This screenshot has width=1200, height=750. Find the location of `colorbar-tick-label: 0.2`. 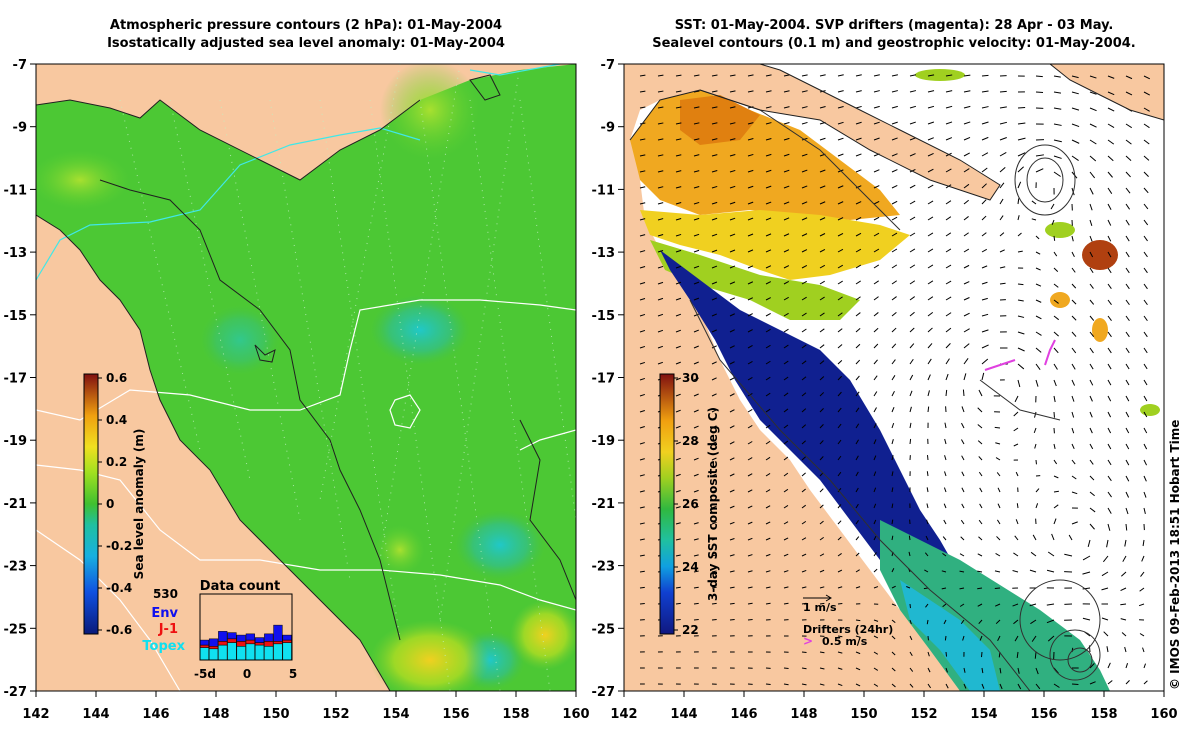

colorbar-tick-label: 0.2 is located at coordinates (116, 462).